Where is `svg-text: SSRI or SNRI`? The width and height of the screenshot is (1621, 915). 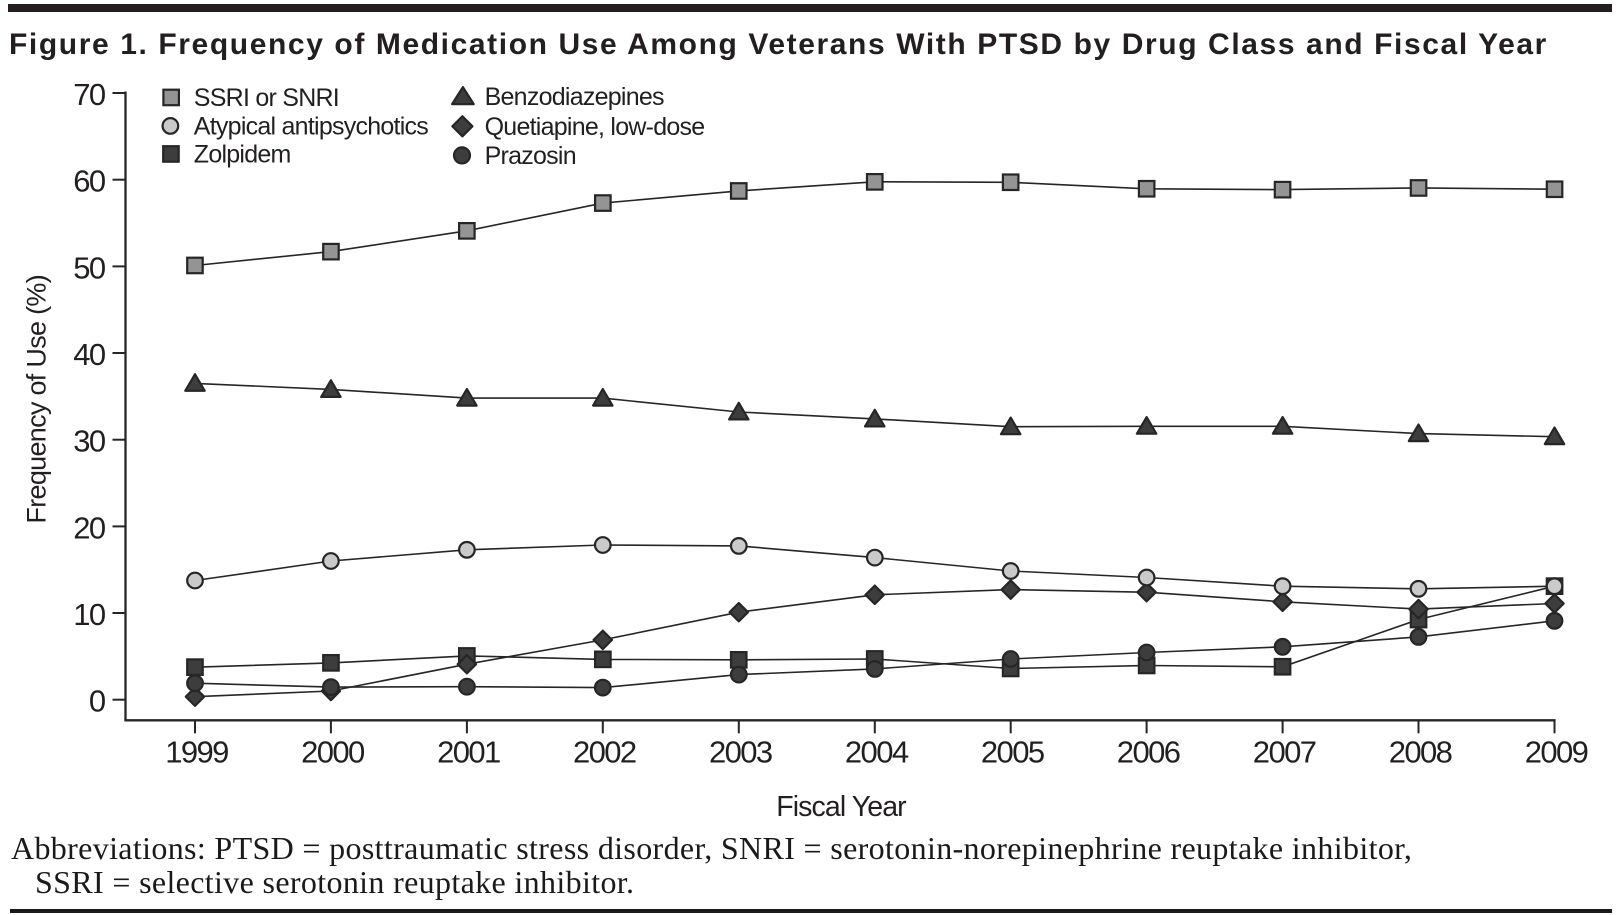
svg-text: SSRI or SNRI is located at coordinates (266, 98).